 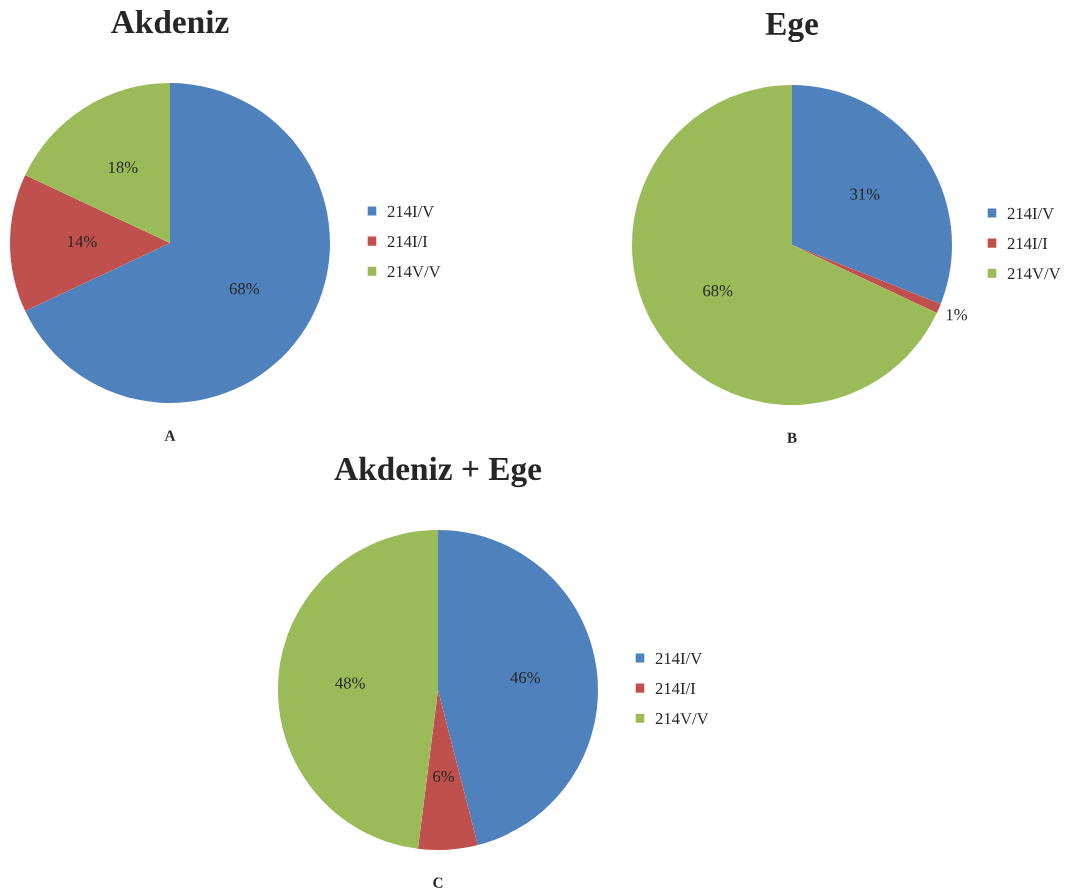 What do you see at coordinates (438, 882) in the screenshot?
I see `text: C` at bounding box center [438, 882].